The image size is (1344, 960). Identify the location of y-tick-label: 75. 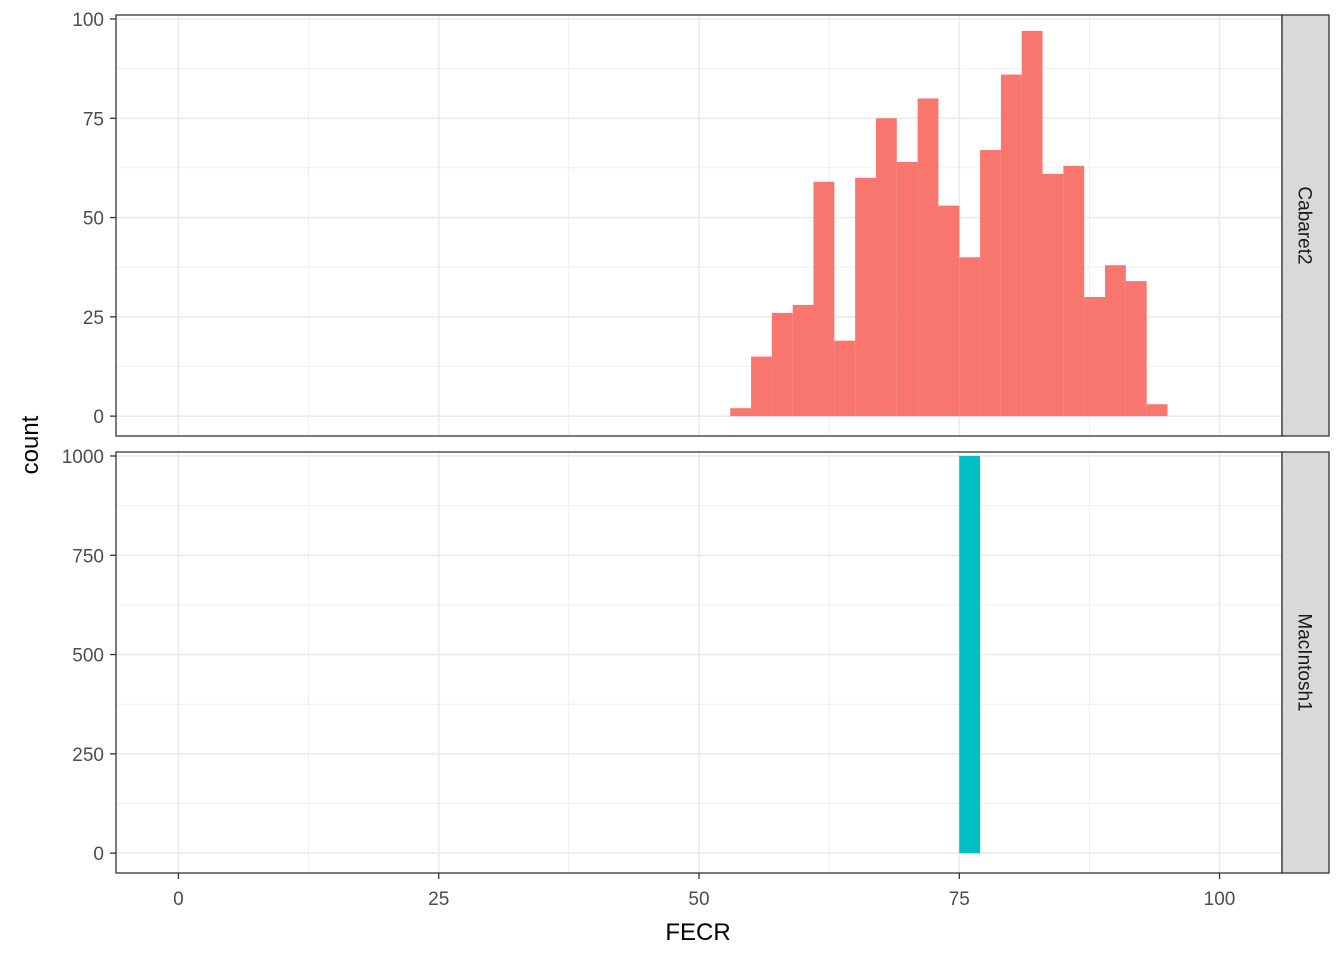
(93, 119).